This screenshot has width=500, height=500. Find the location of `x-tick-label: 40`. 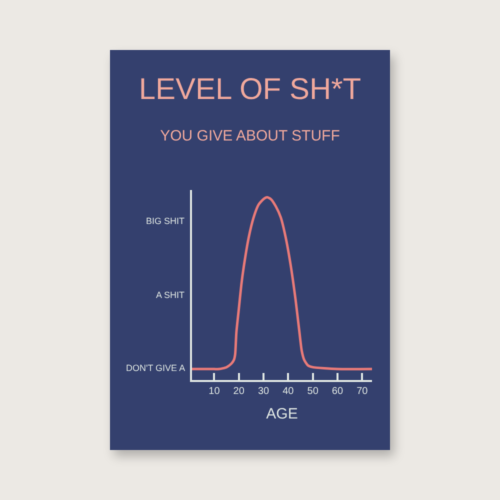

x-tick-label: 40 is located at coordinates (288, 391).